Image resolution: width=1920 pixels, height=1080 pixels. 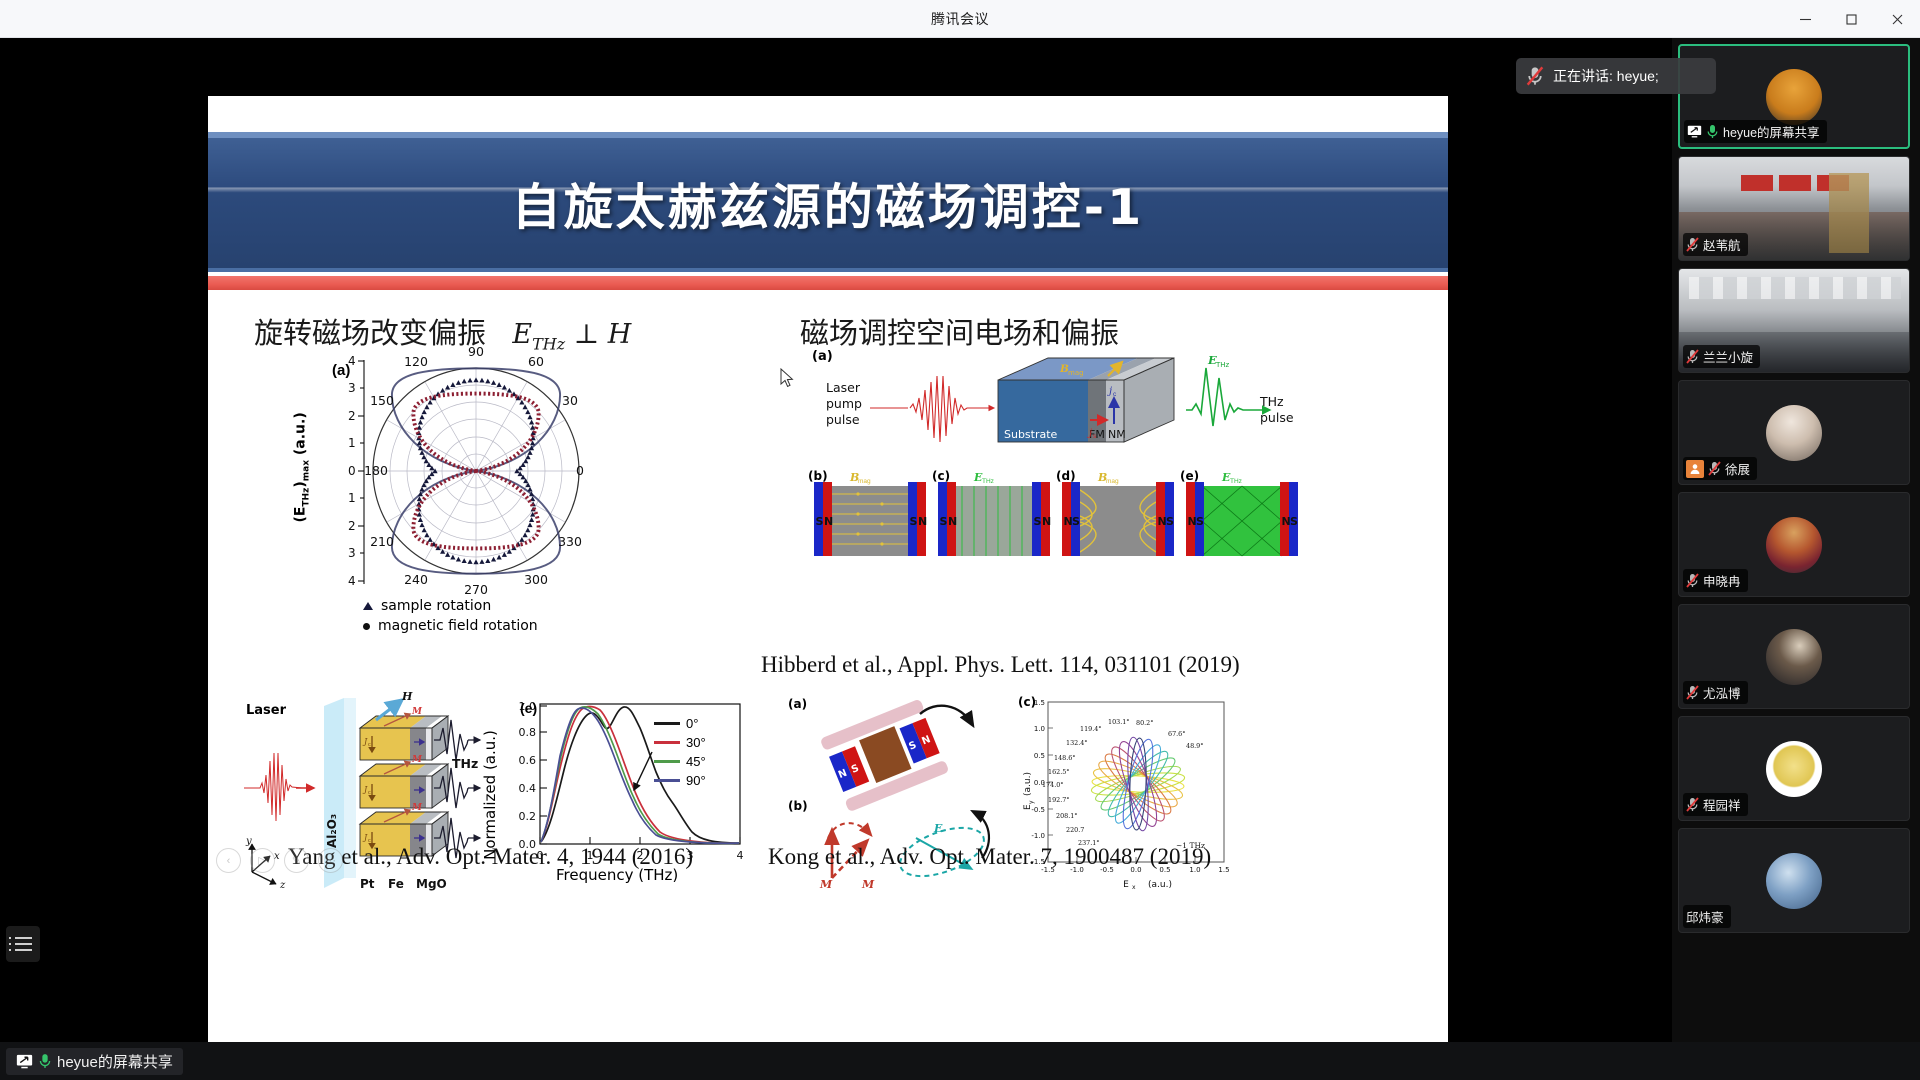 What do you see at coordinates (1066, 476) in the screenshot?
I see `svg-text: (d)` at bounding box center [1066, 476].